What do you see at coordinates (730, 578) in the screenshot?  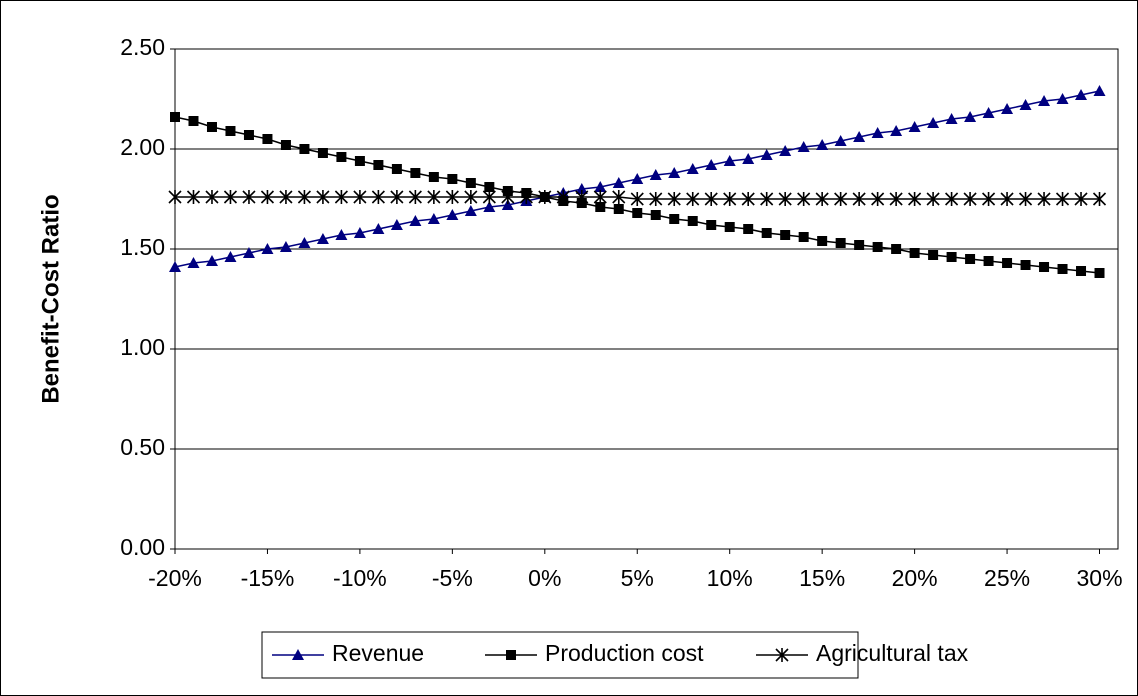 I see `x-tick-label: 10%` at bounding box center [730, 578].